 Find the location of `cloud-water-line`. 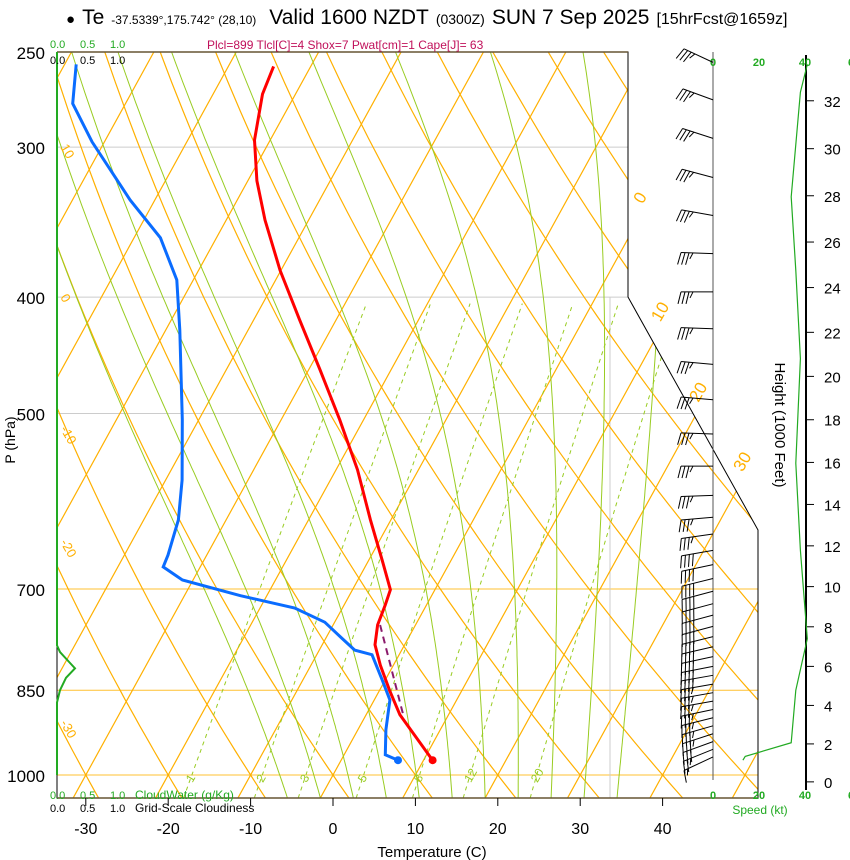

cloud-water-line is located at coordinates (66, 413).